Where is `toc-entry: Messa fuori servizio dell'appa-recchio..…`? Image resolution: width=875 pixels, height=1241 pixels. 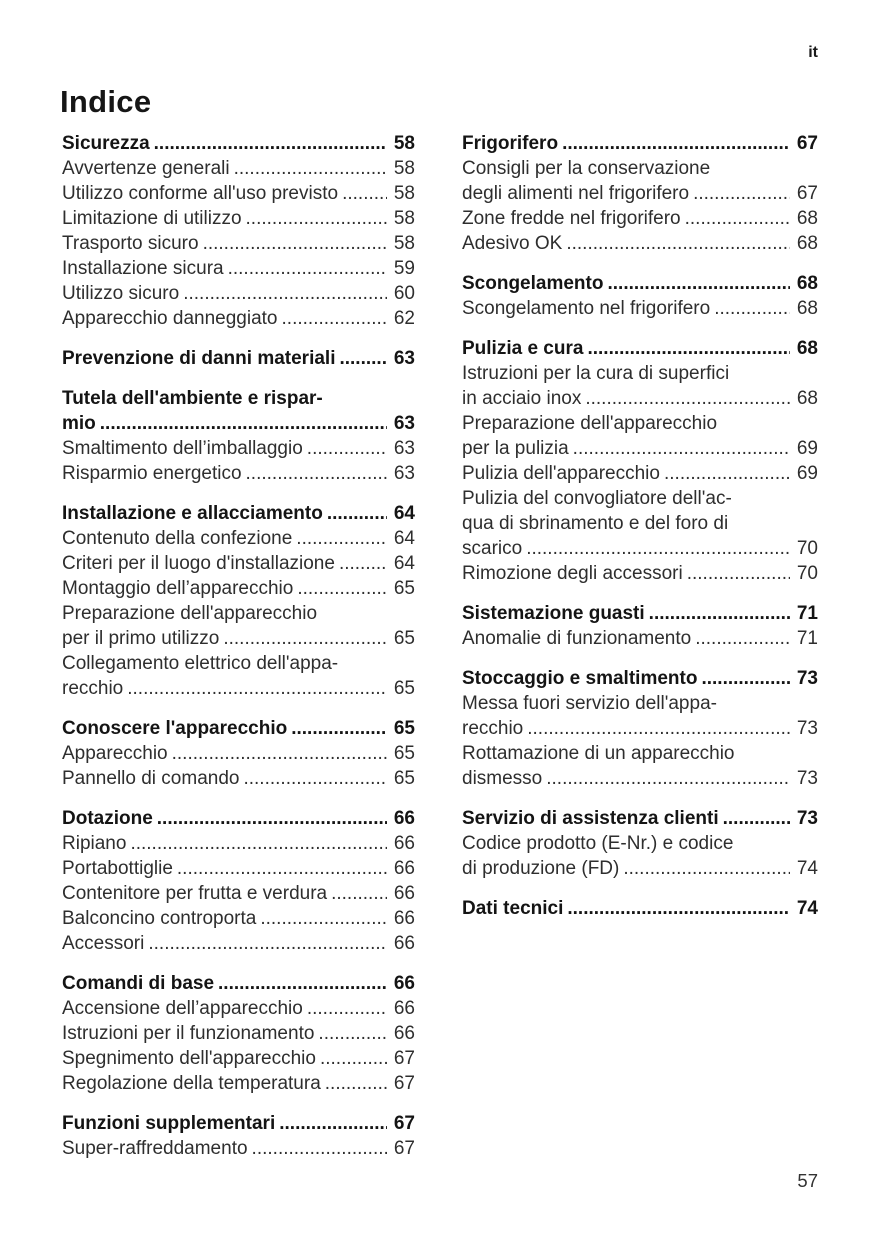 toc-entry: Messa fuori servizio dell'appa-recchio..… is located at coordinates (640, 716).